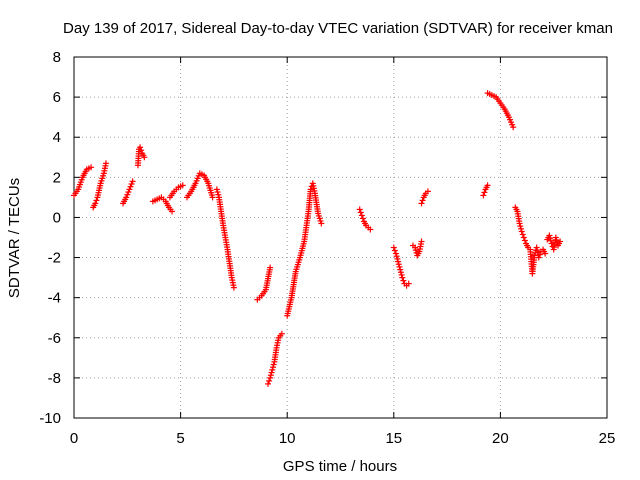  Describe the element at coordinates (180, 438) in the screenshot. I see `x-tick-label: 5` at that location.